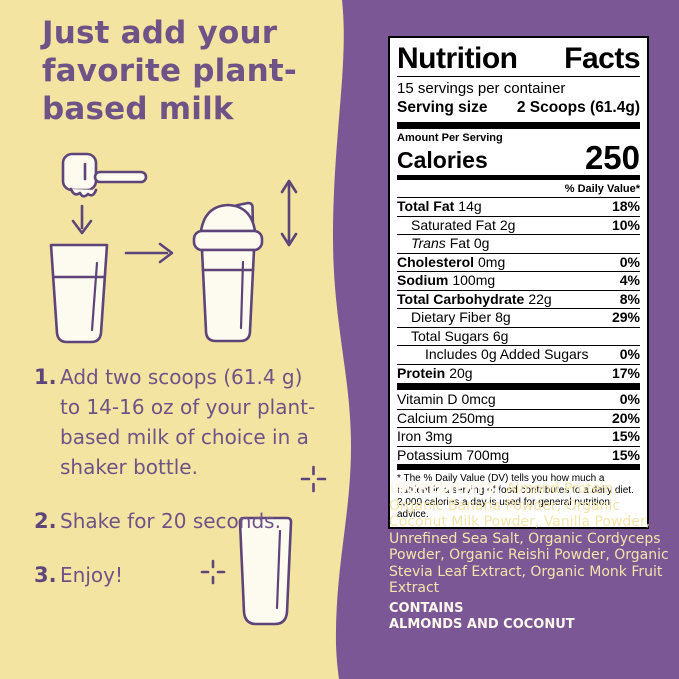  I want to click on nutrient-amount: 0mg, so click(492, 261).